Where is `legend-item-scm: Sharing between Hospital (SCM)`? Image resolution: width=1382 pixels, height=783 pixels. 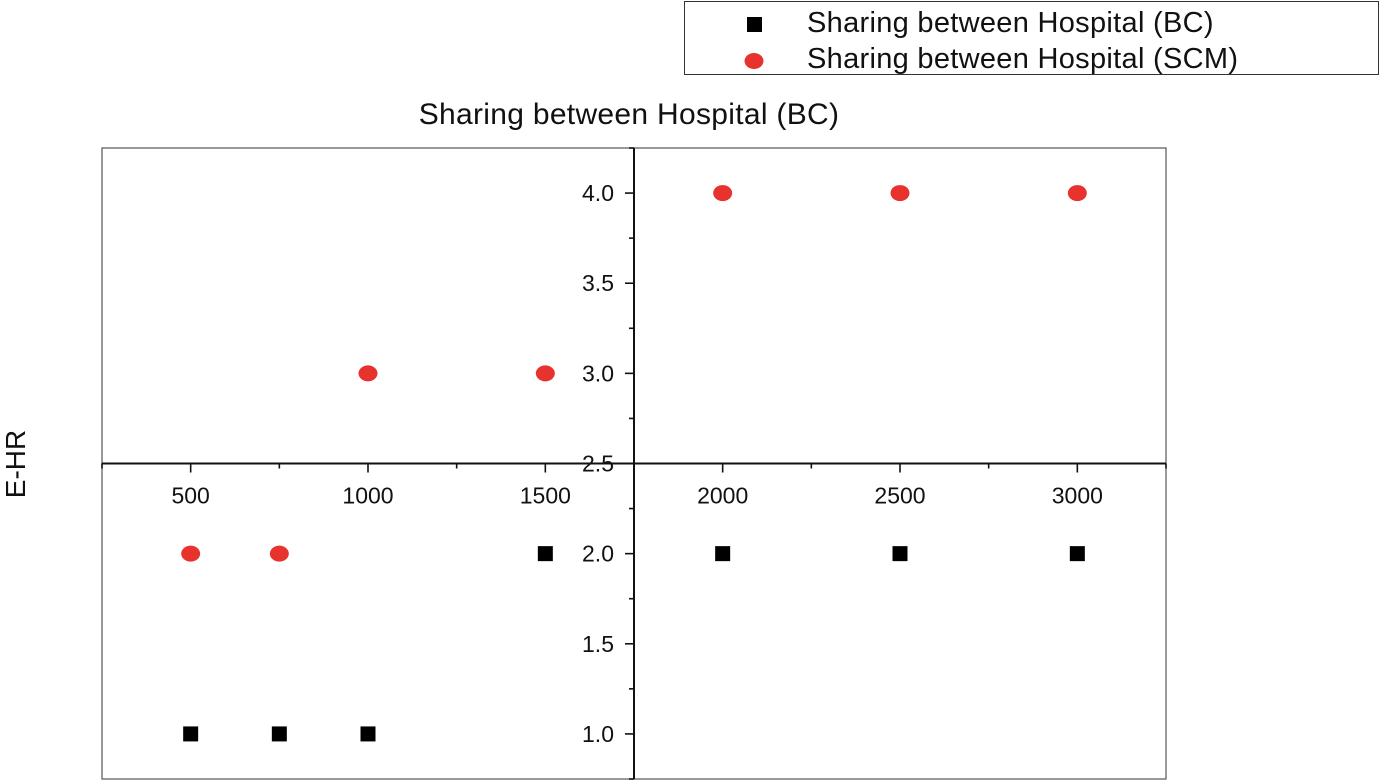 legend-item-scm: Sharing between Hospital (SCM) is located at coordinates (1031, 59).